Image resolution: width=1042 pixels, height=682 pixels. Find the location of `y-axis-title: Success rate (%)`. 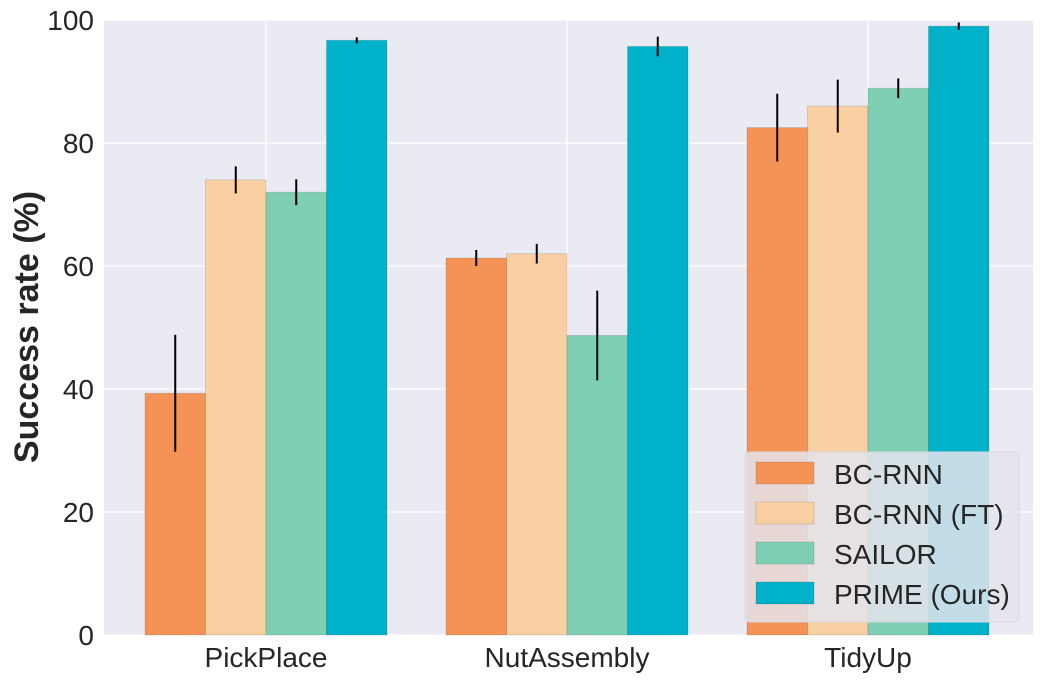

y-axis-title: Success rate (%) is located at coordinates (27, 327).